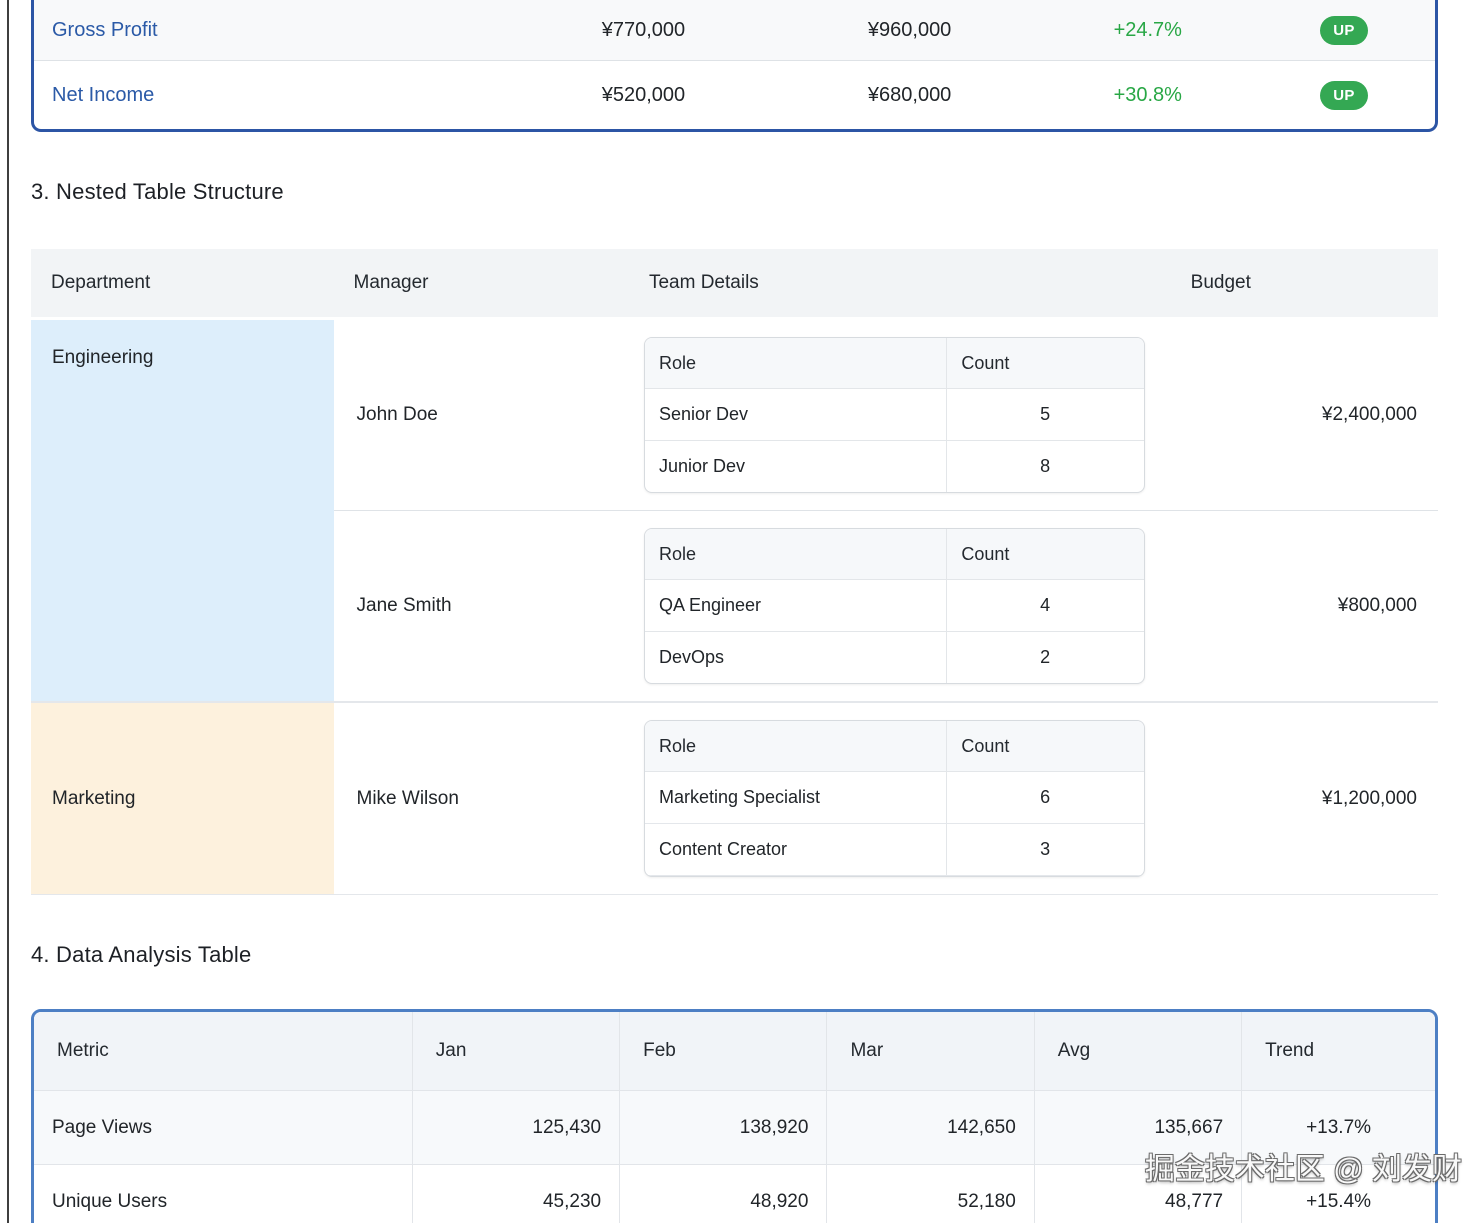  What do you see at coordinates (1369, 414) in the screenshot?
I see `budget-cell: ¥2,400,000` at bounding box center [1369, 414].